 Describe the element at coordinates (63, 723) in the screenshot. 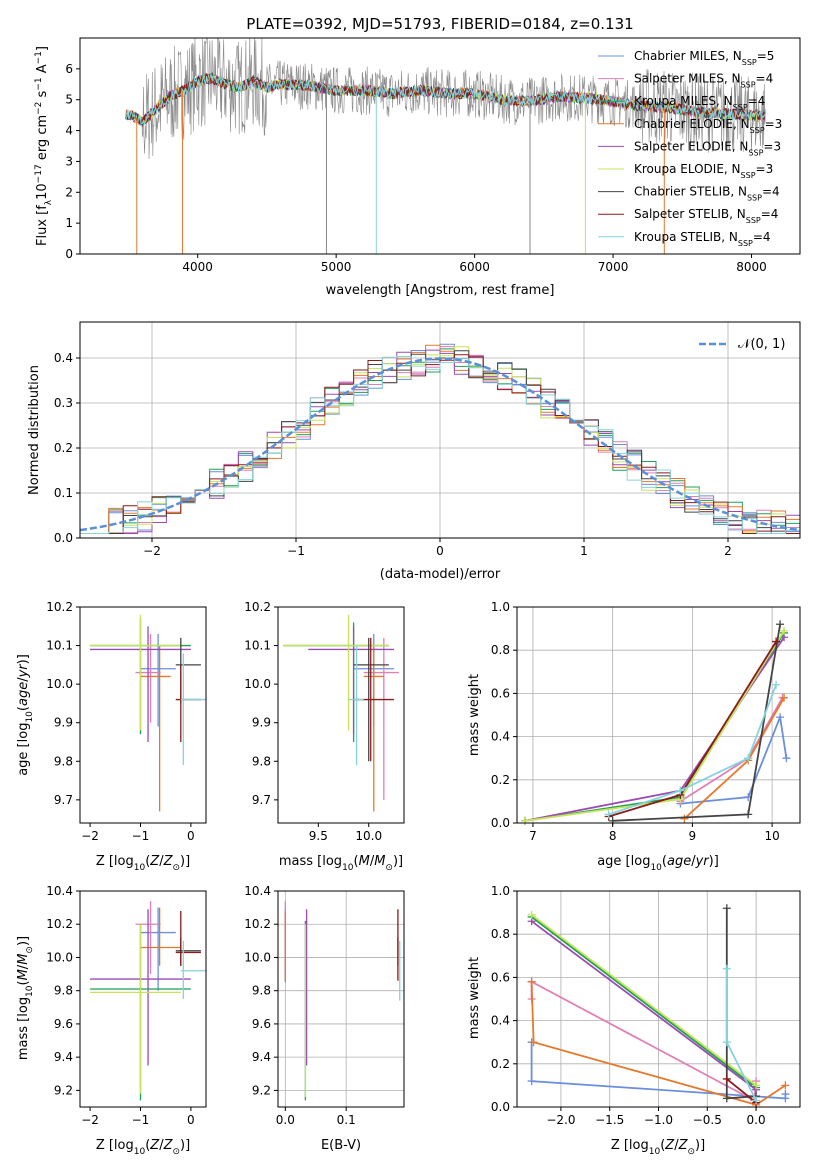

I see `y-tick-label: 9.9` at that location.